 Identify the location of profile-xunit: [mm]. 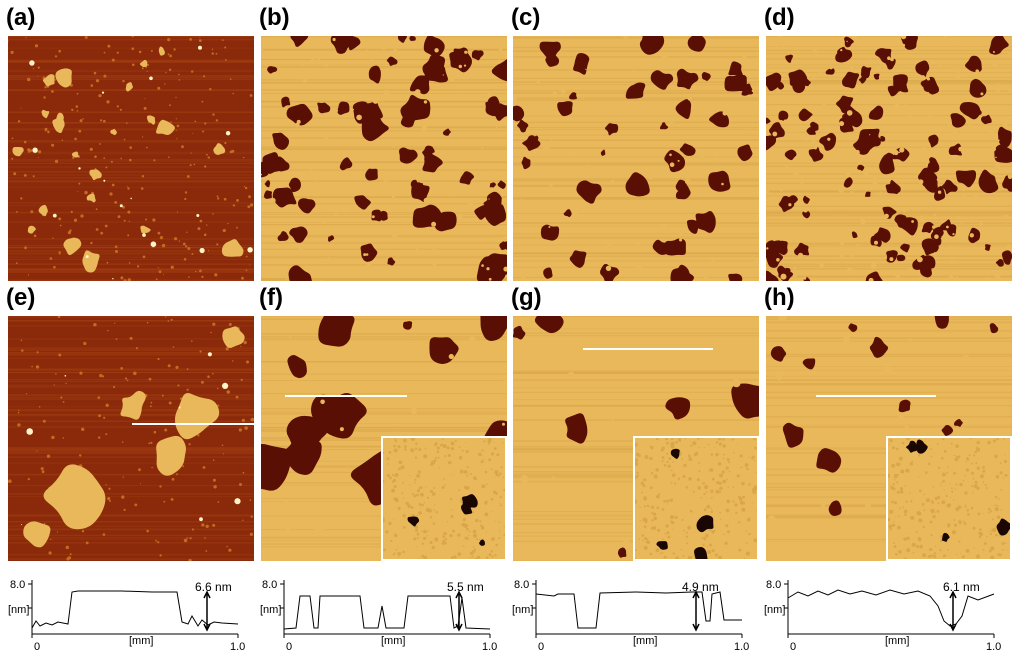
(393, 641).